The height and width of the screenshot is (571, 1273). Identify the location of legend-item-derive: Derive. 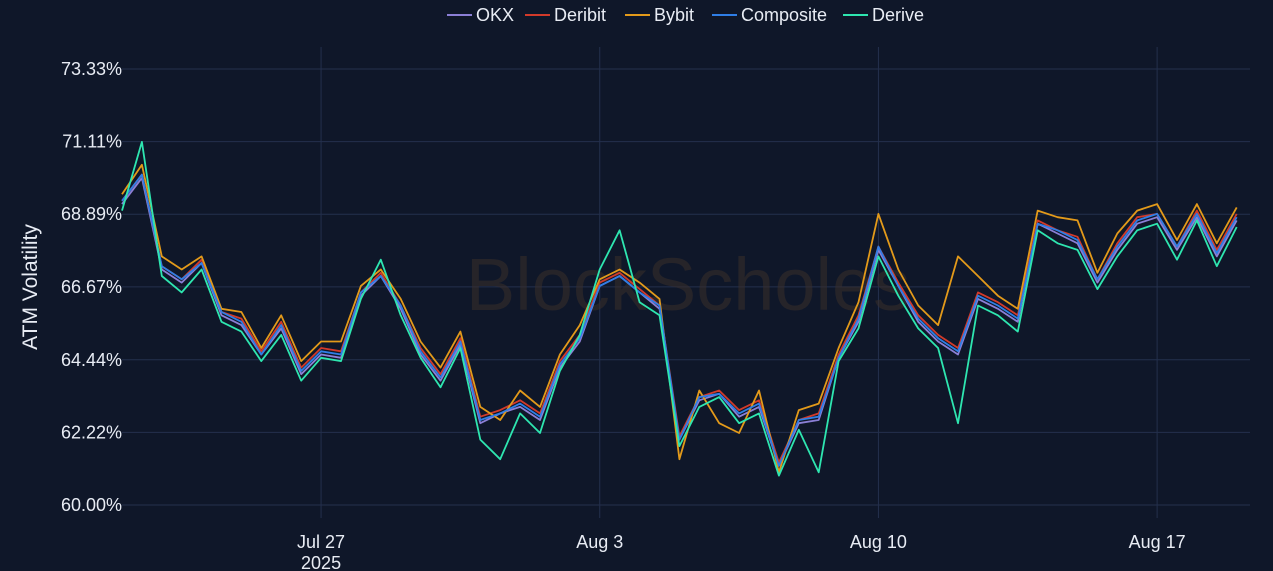
(883, 15).